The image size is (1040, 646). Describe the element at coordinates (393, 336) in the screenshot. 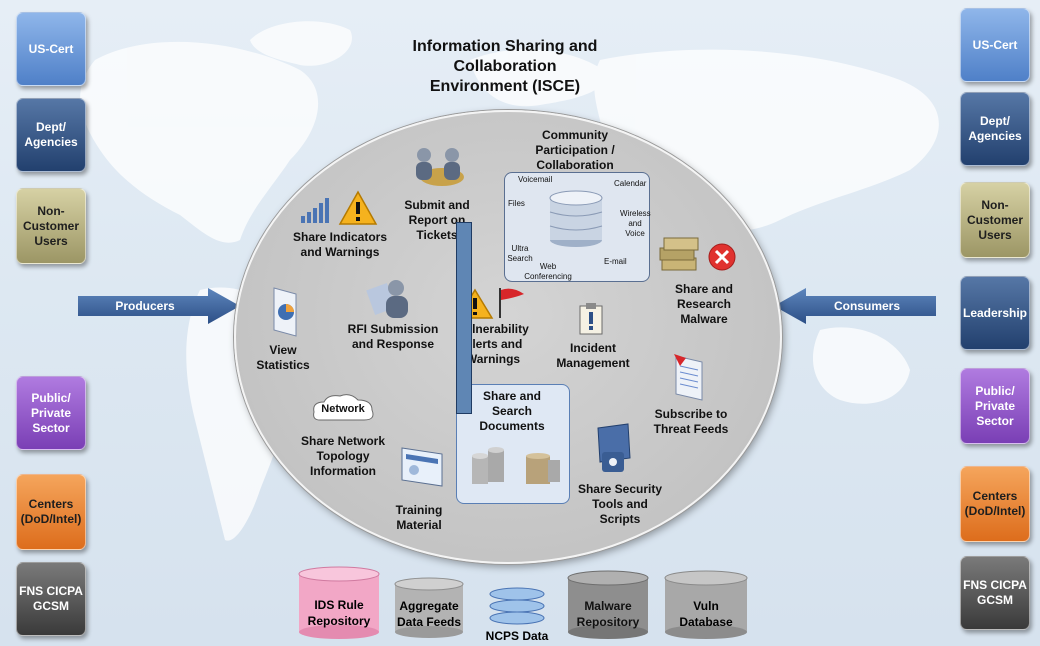

I see `rfi-label: RFI Submission and Response` at that location.